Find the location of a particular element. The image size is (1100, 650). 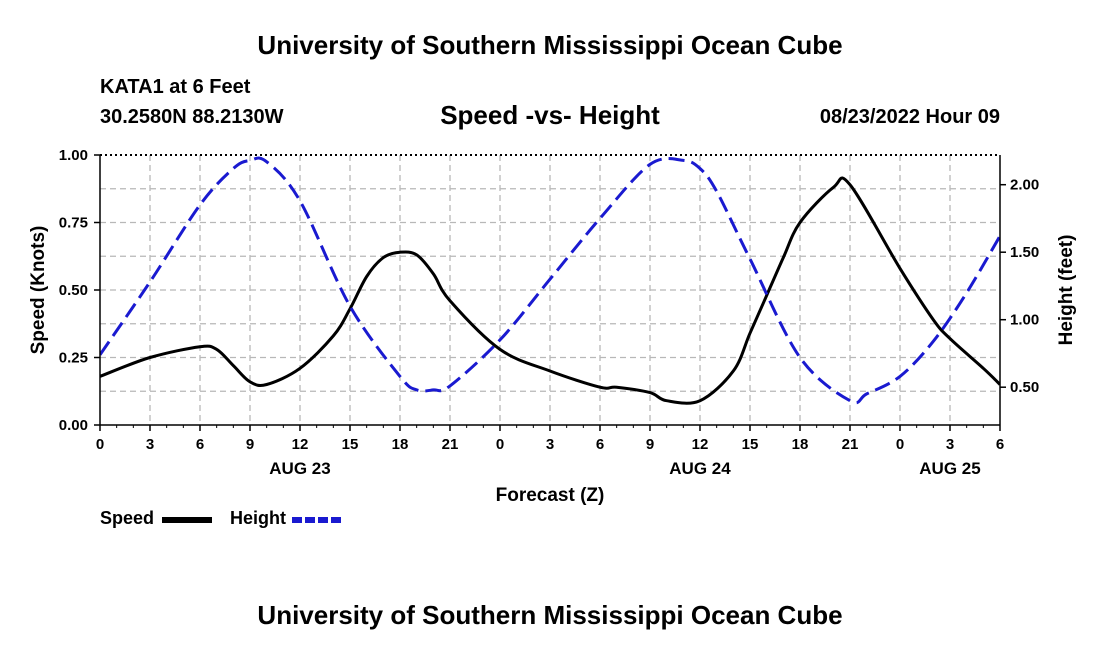

y-right-tick-label: 2.00 is located at coordinates (1024, 185).